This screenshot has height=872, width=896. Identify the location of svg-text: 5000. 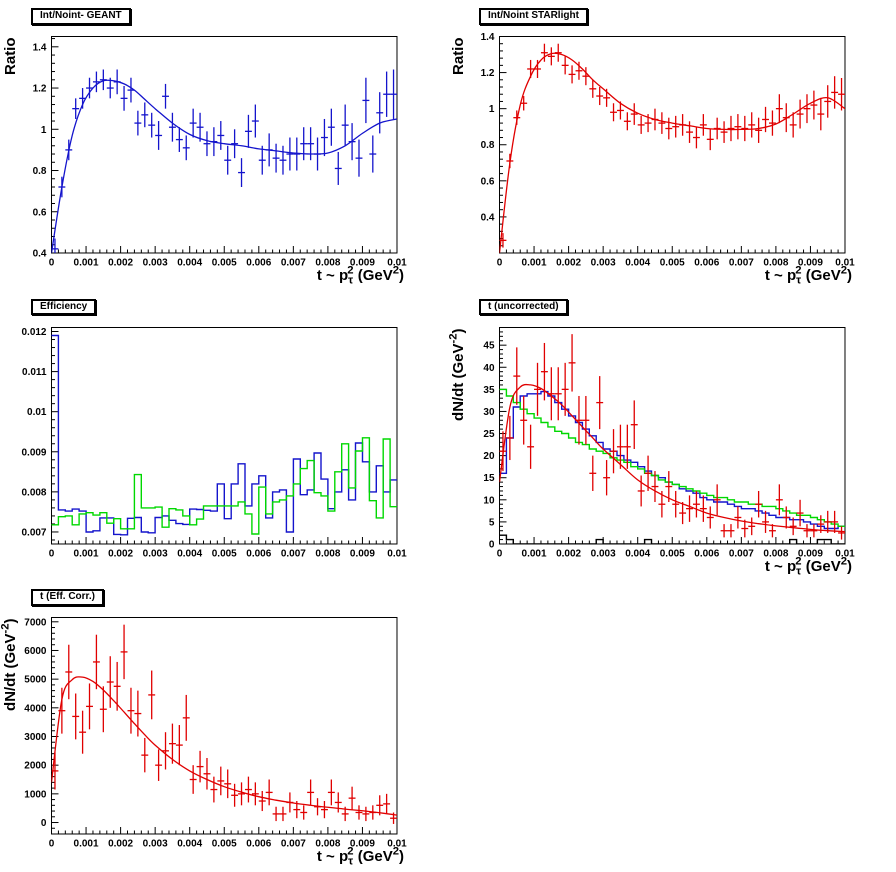
(35, 680).